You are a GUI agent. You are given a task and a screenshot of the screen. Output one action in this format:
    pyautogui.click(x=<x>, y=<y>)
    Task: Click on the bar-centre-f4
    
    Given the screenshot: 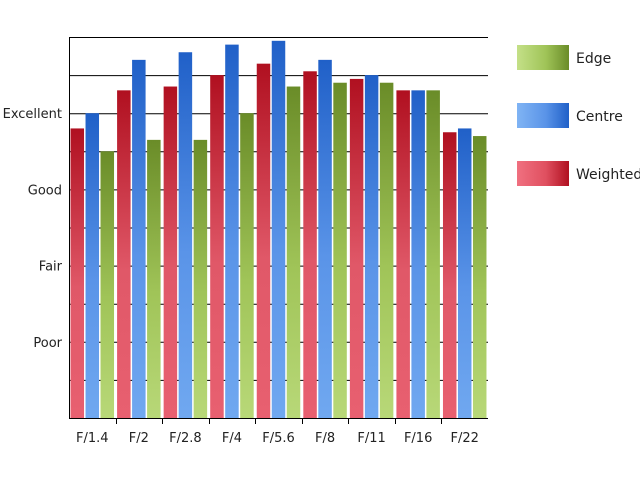 What is the action you would take?
    pyautogui.click(x=232, y=231)
    